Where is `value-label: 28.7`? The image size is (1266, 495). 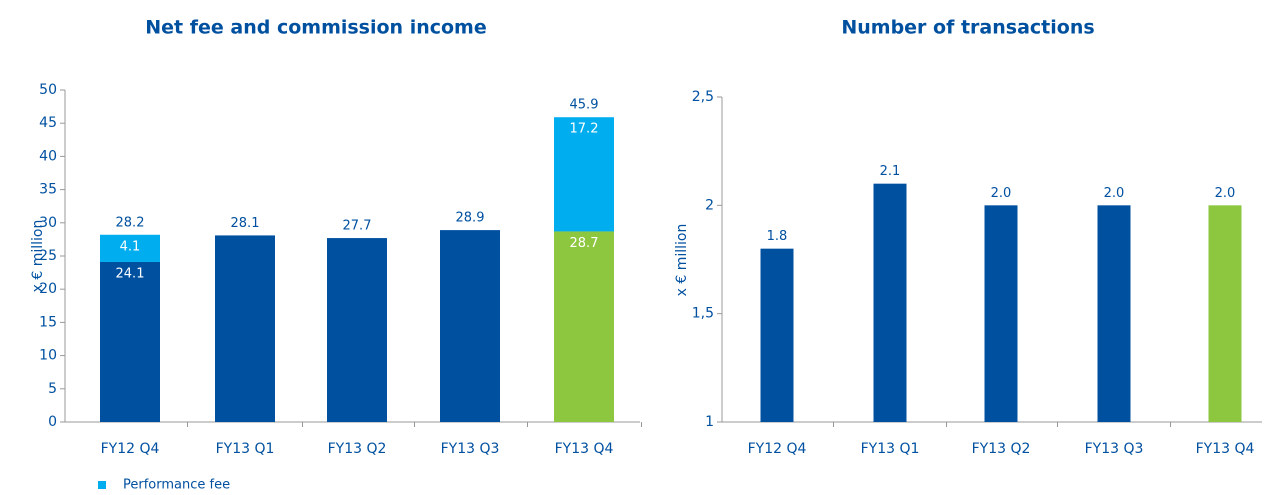
value-label: 28.7 is located at coordinates (584, 243).